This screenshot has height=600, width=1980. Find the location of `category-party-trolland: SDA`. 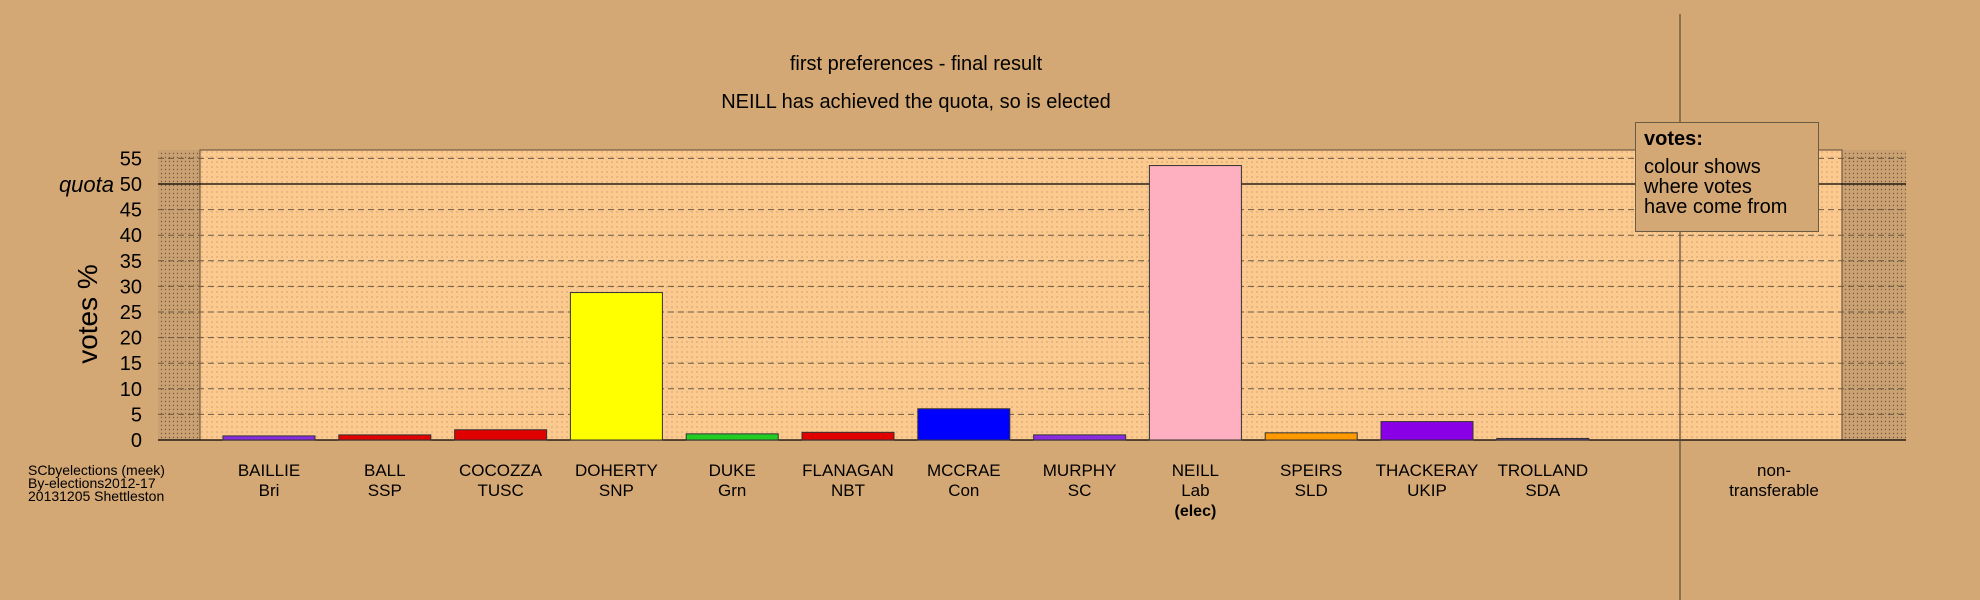

category-party-trolland: SDA is located at coordinates (1543, 490).